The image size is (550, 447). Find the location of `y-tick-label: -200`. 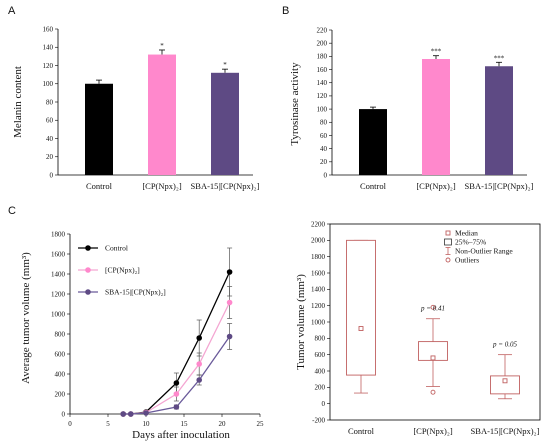

y-tick-label: -200 is located at coordinates (318, 420).